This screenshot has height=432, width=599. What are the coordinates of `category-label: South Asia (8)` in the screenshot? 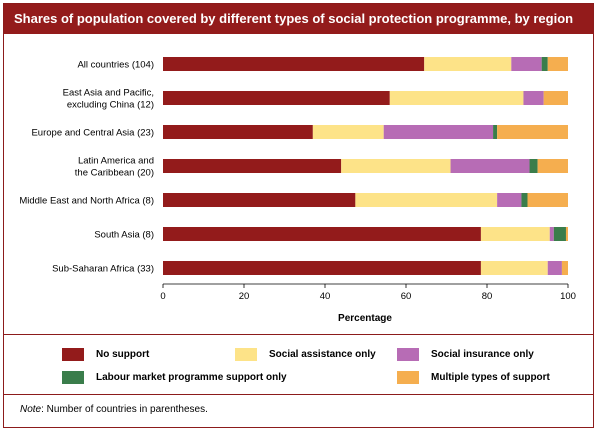 It's located at (124, 235).